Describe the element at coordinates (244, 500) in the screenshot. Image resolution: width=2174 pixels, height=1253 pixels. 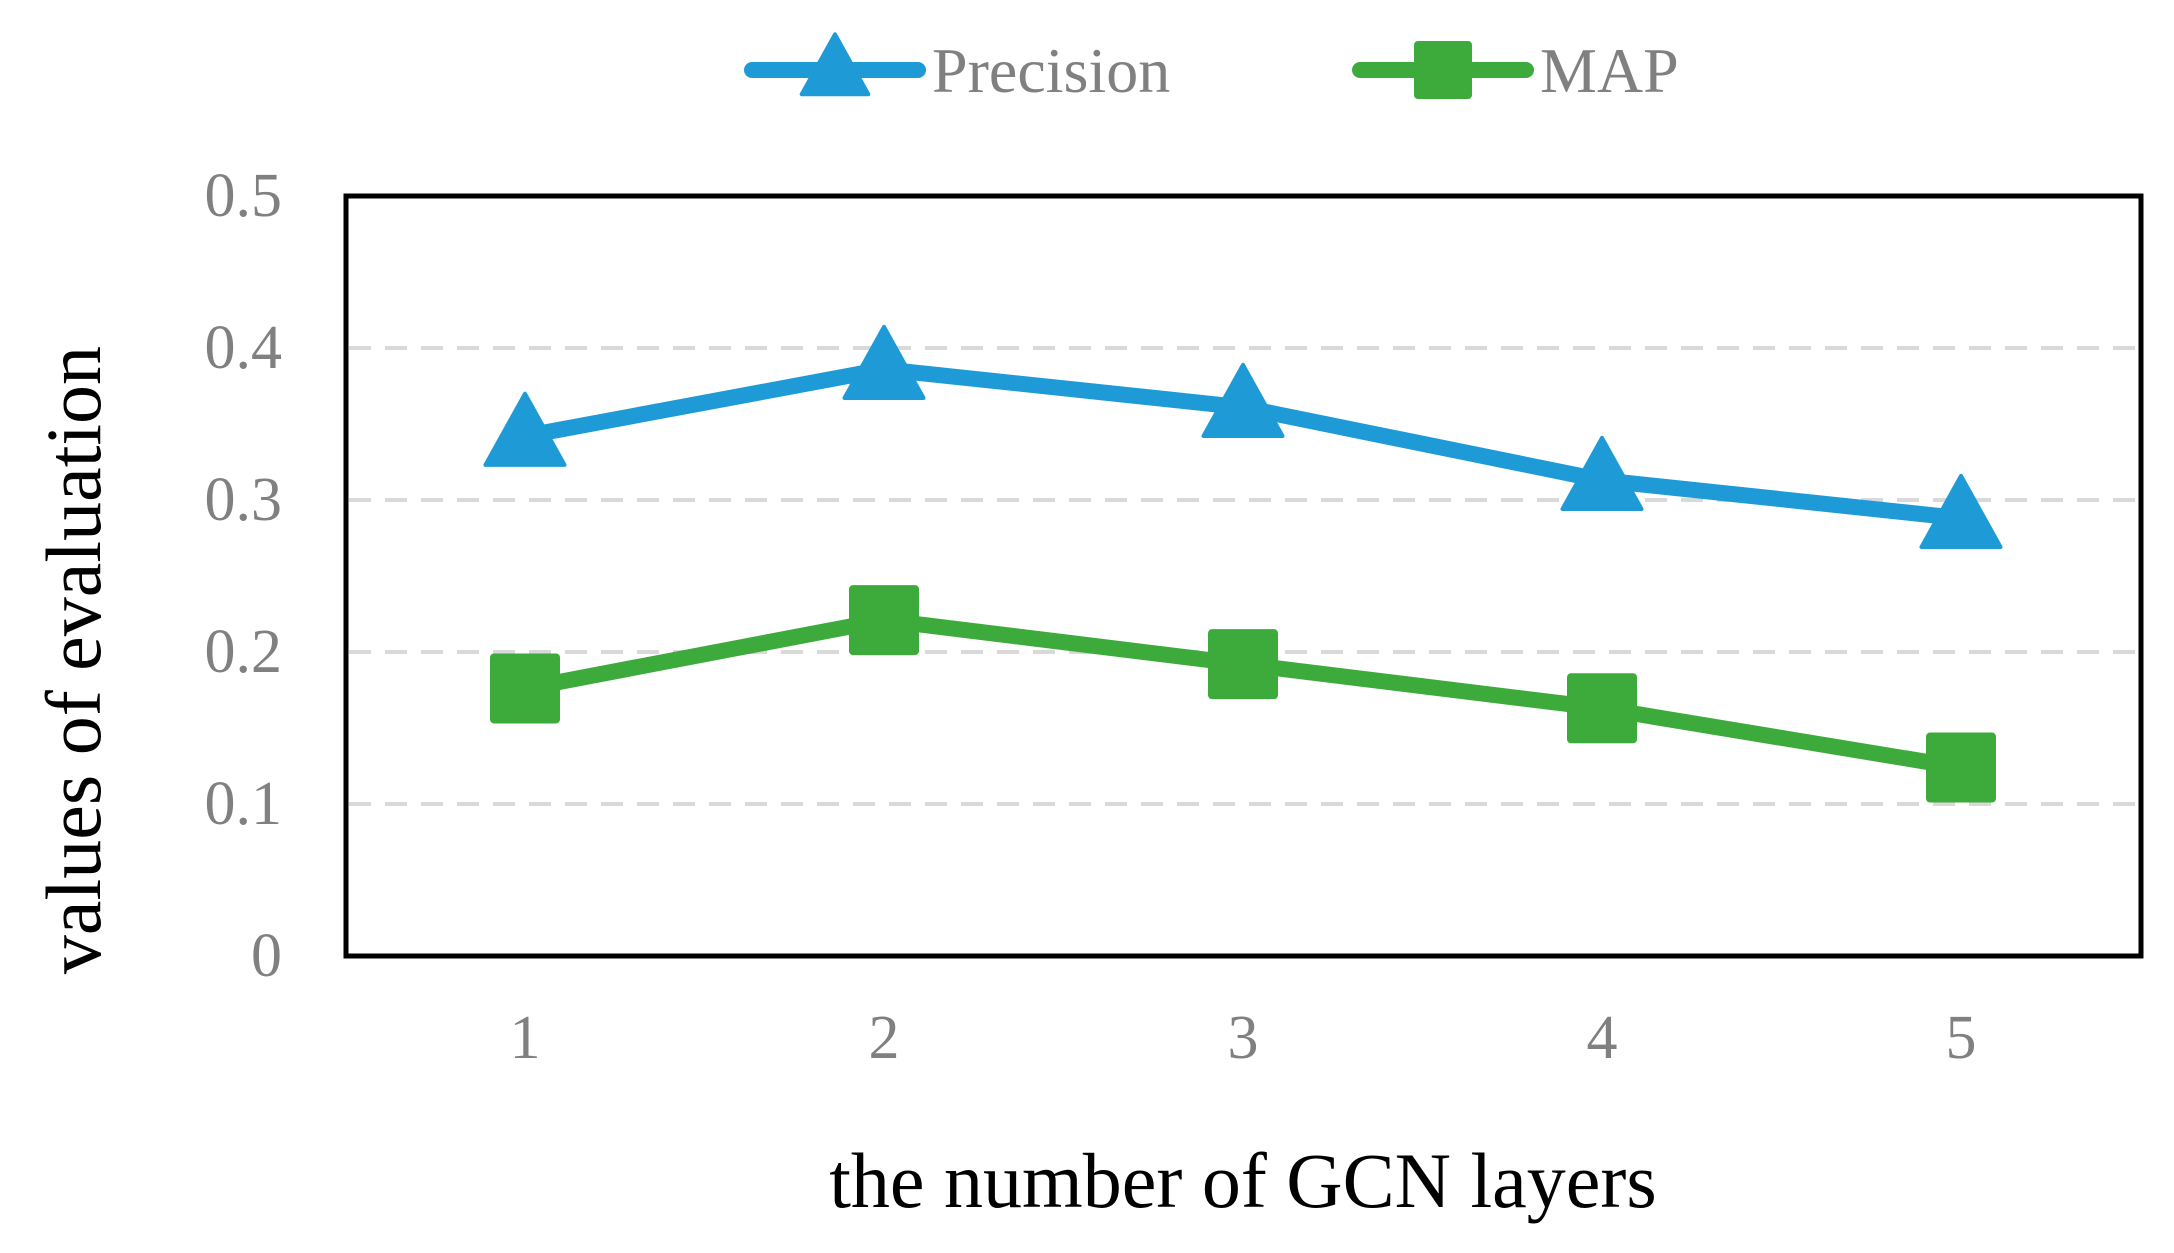
I see `y-tick-label: 0.3` at that location.